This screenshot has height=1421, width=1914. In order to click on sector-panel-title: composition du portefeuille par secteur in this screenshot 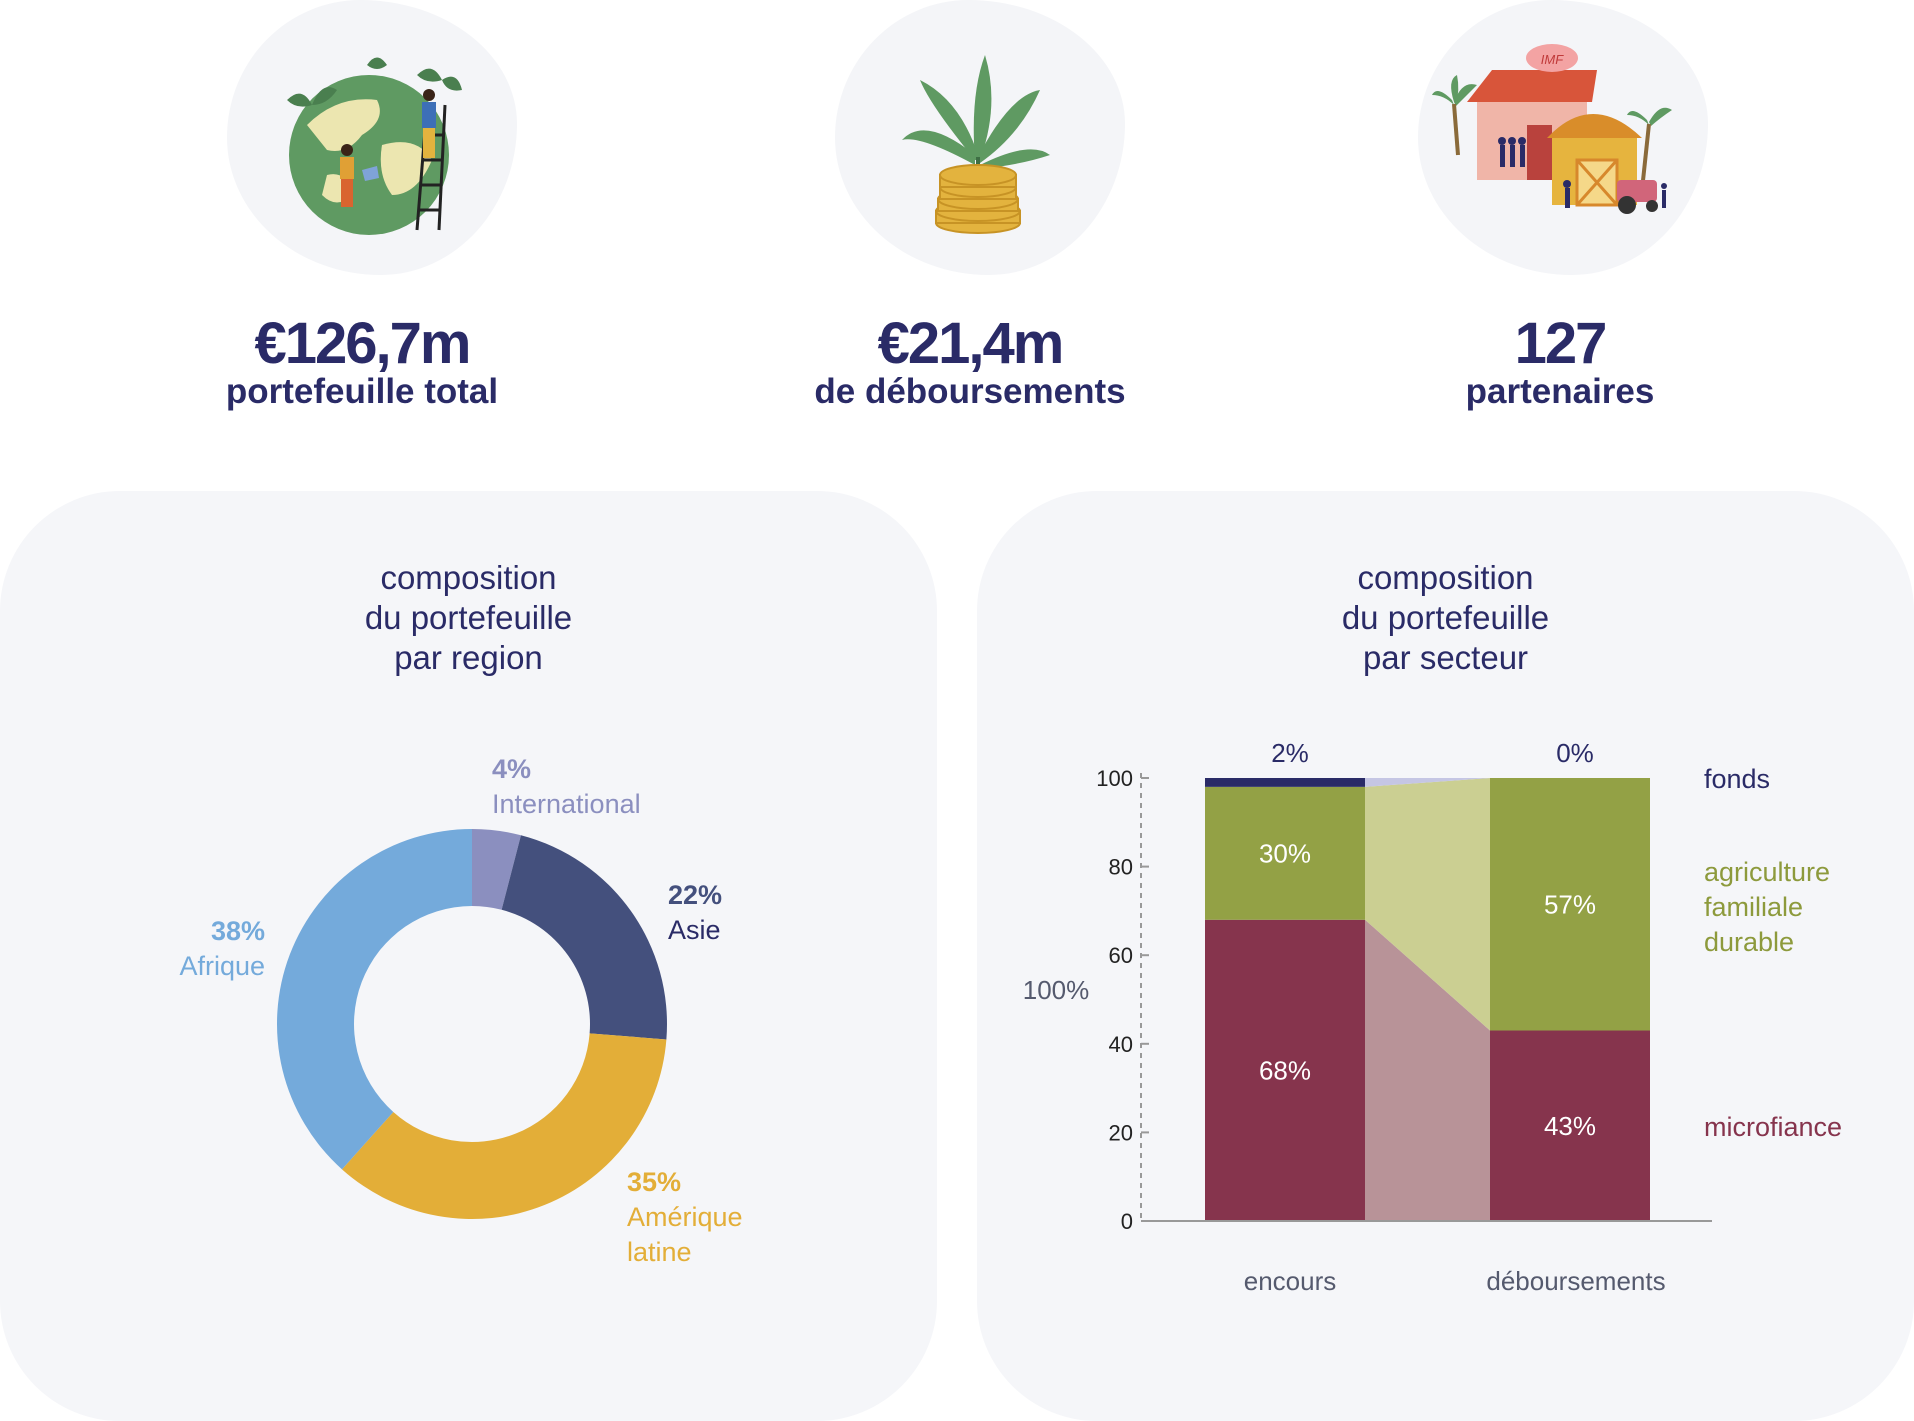, I will do `click(1445, 618)`.